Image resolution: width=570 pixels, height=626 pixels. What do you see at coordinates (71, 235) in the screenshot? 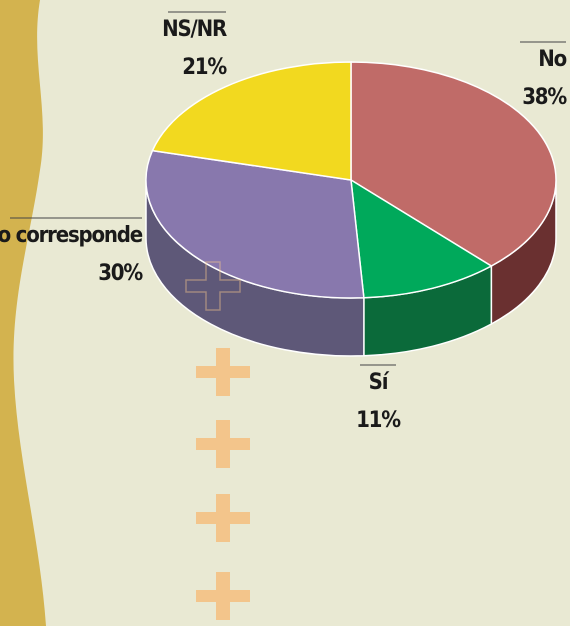
I see `category-label: No corresponde` at bounding box center [71, 235].